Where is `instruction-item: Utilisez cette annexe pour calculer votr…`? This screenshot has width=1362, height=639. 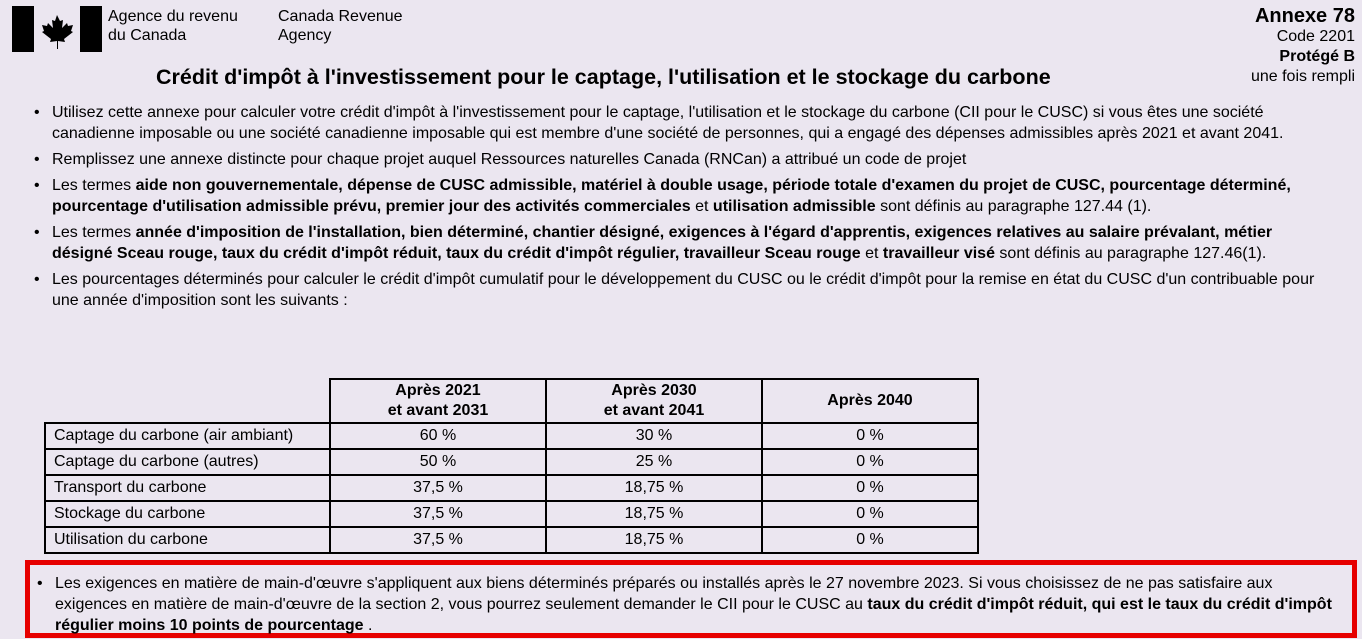 instruction-item: Utilisez cette annexe pour calculer votr… is located at coordinates (684, 123).